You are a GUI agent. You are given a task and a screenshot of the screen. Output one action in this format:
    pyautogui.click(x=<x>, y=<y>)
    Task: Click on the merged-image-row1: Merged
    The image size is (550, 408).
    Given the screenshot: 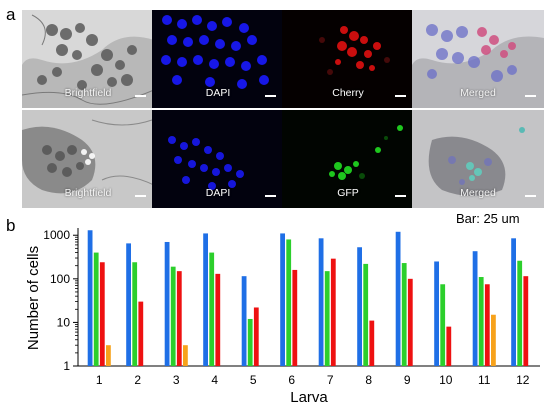 What is the action you would take?
    pyautogui.click(x=478, y=59)
    